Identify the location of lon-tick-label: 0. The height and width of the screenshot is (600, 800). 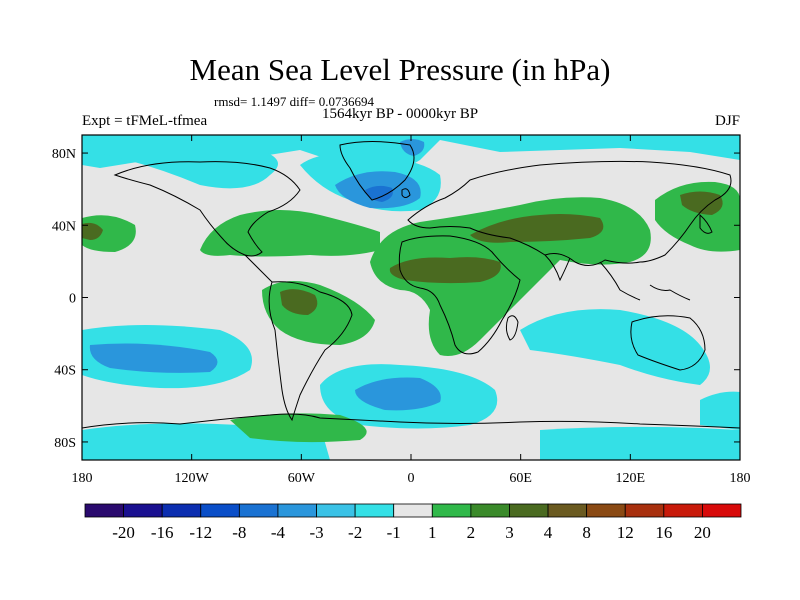
(411, 478).